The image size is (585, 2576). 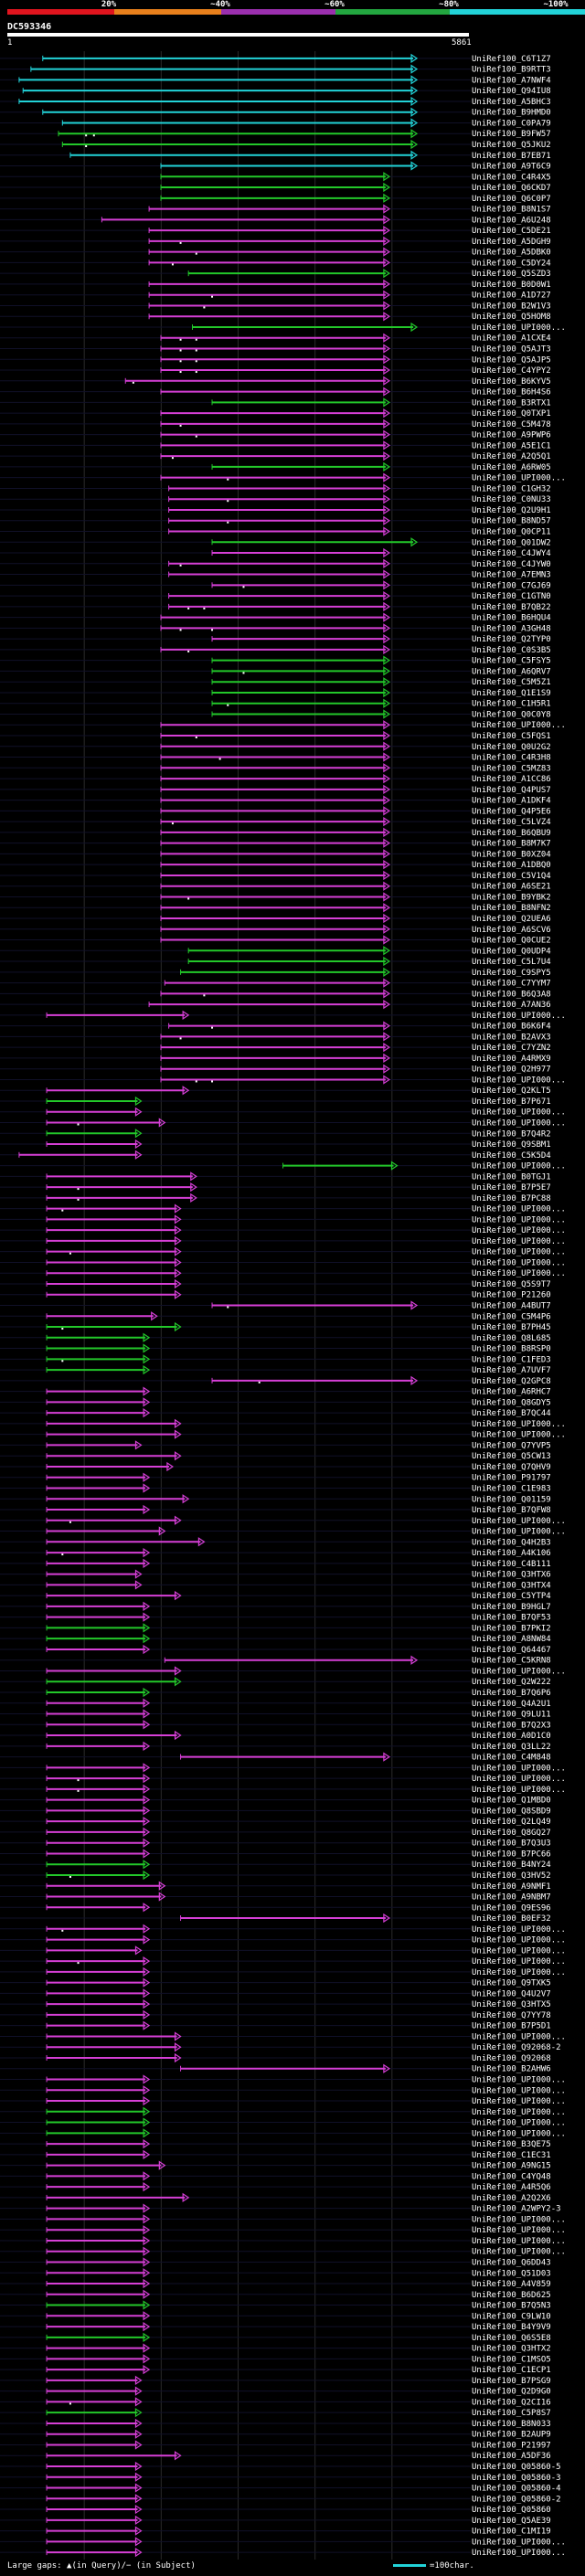 What do you see at coordinates (512, 1316) in the screenshot?
I see `hit-label: UniRef100_C5M4P6` at bounding box center [512, 1316].